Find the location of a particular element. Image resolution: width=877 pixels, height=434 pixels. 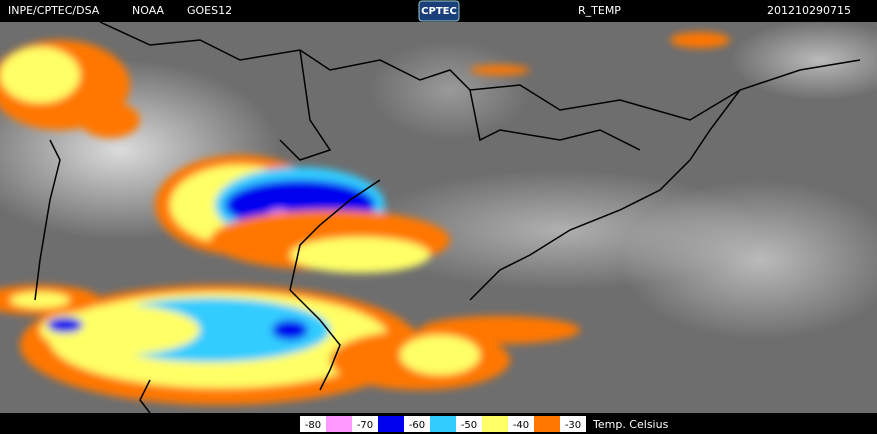

logo-text: CPTEC is located at coordinates (439, 11).